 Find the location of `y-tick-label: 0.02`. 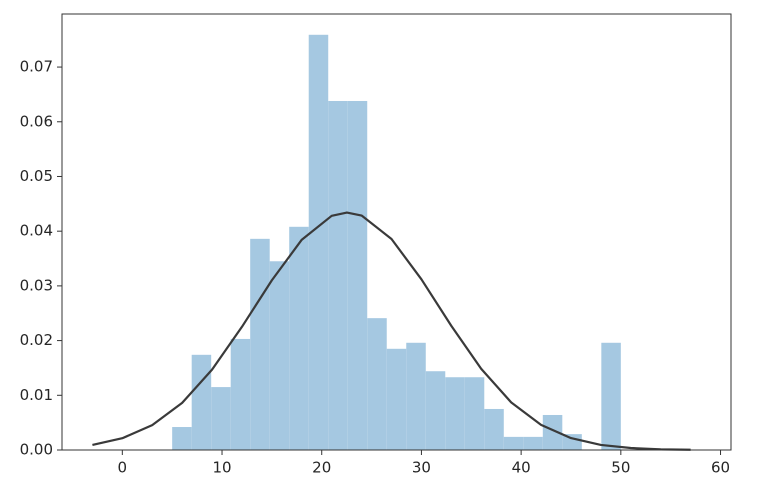

y-tick-label: 0.02 is located at coordinates (36, 340).